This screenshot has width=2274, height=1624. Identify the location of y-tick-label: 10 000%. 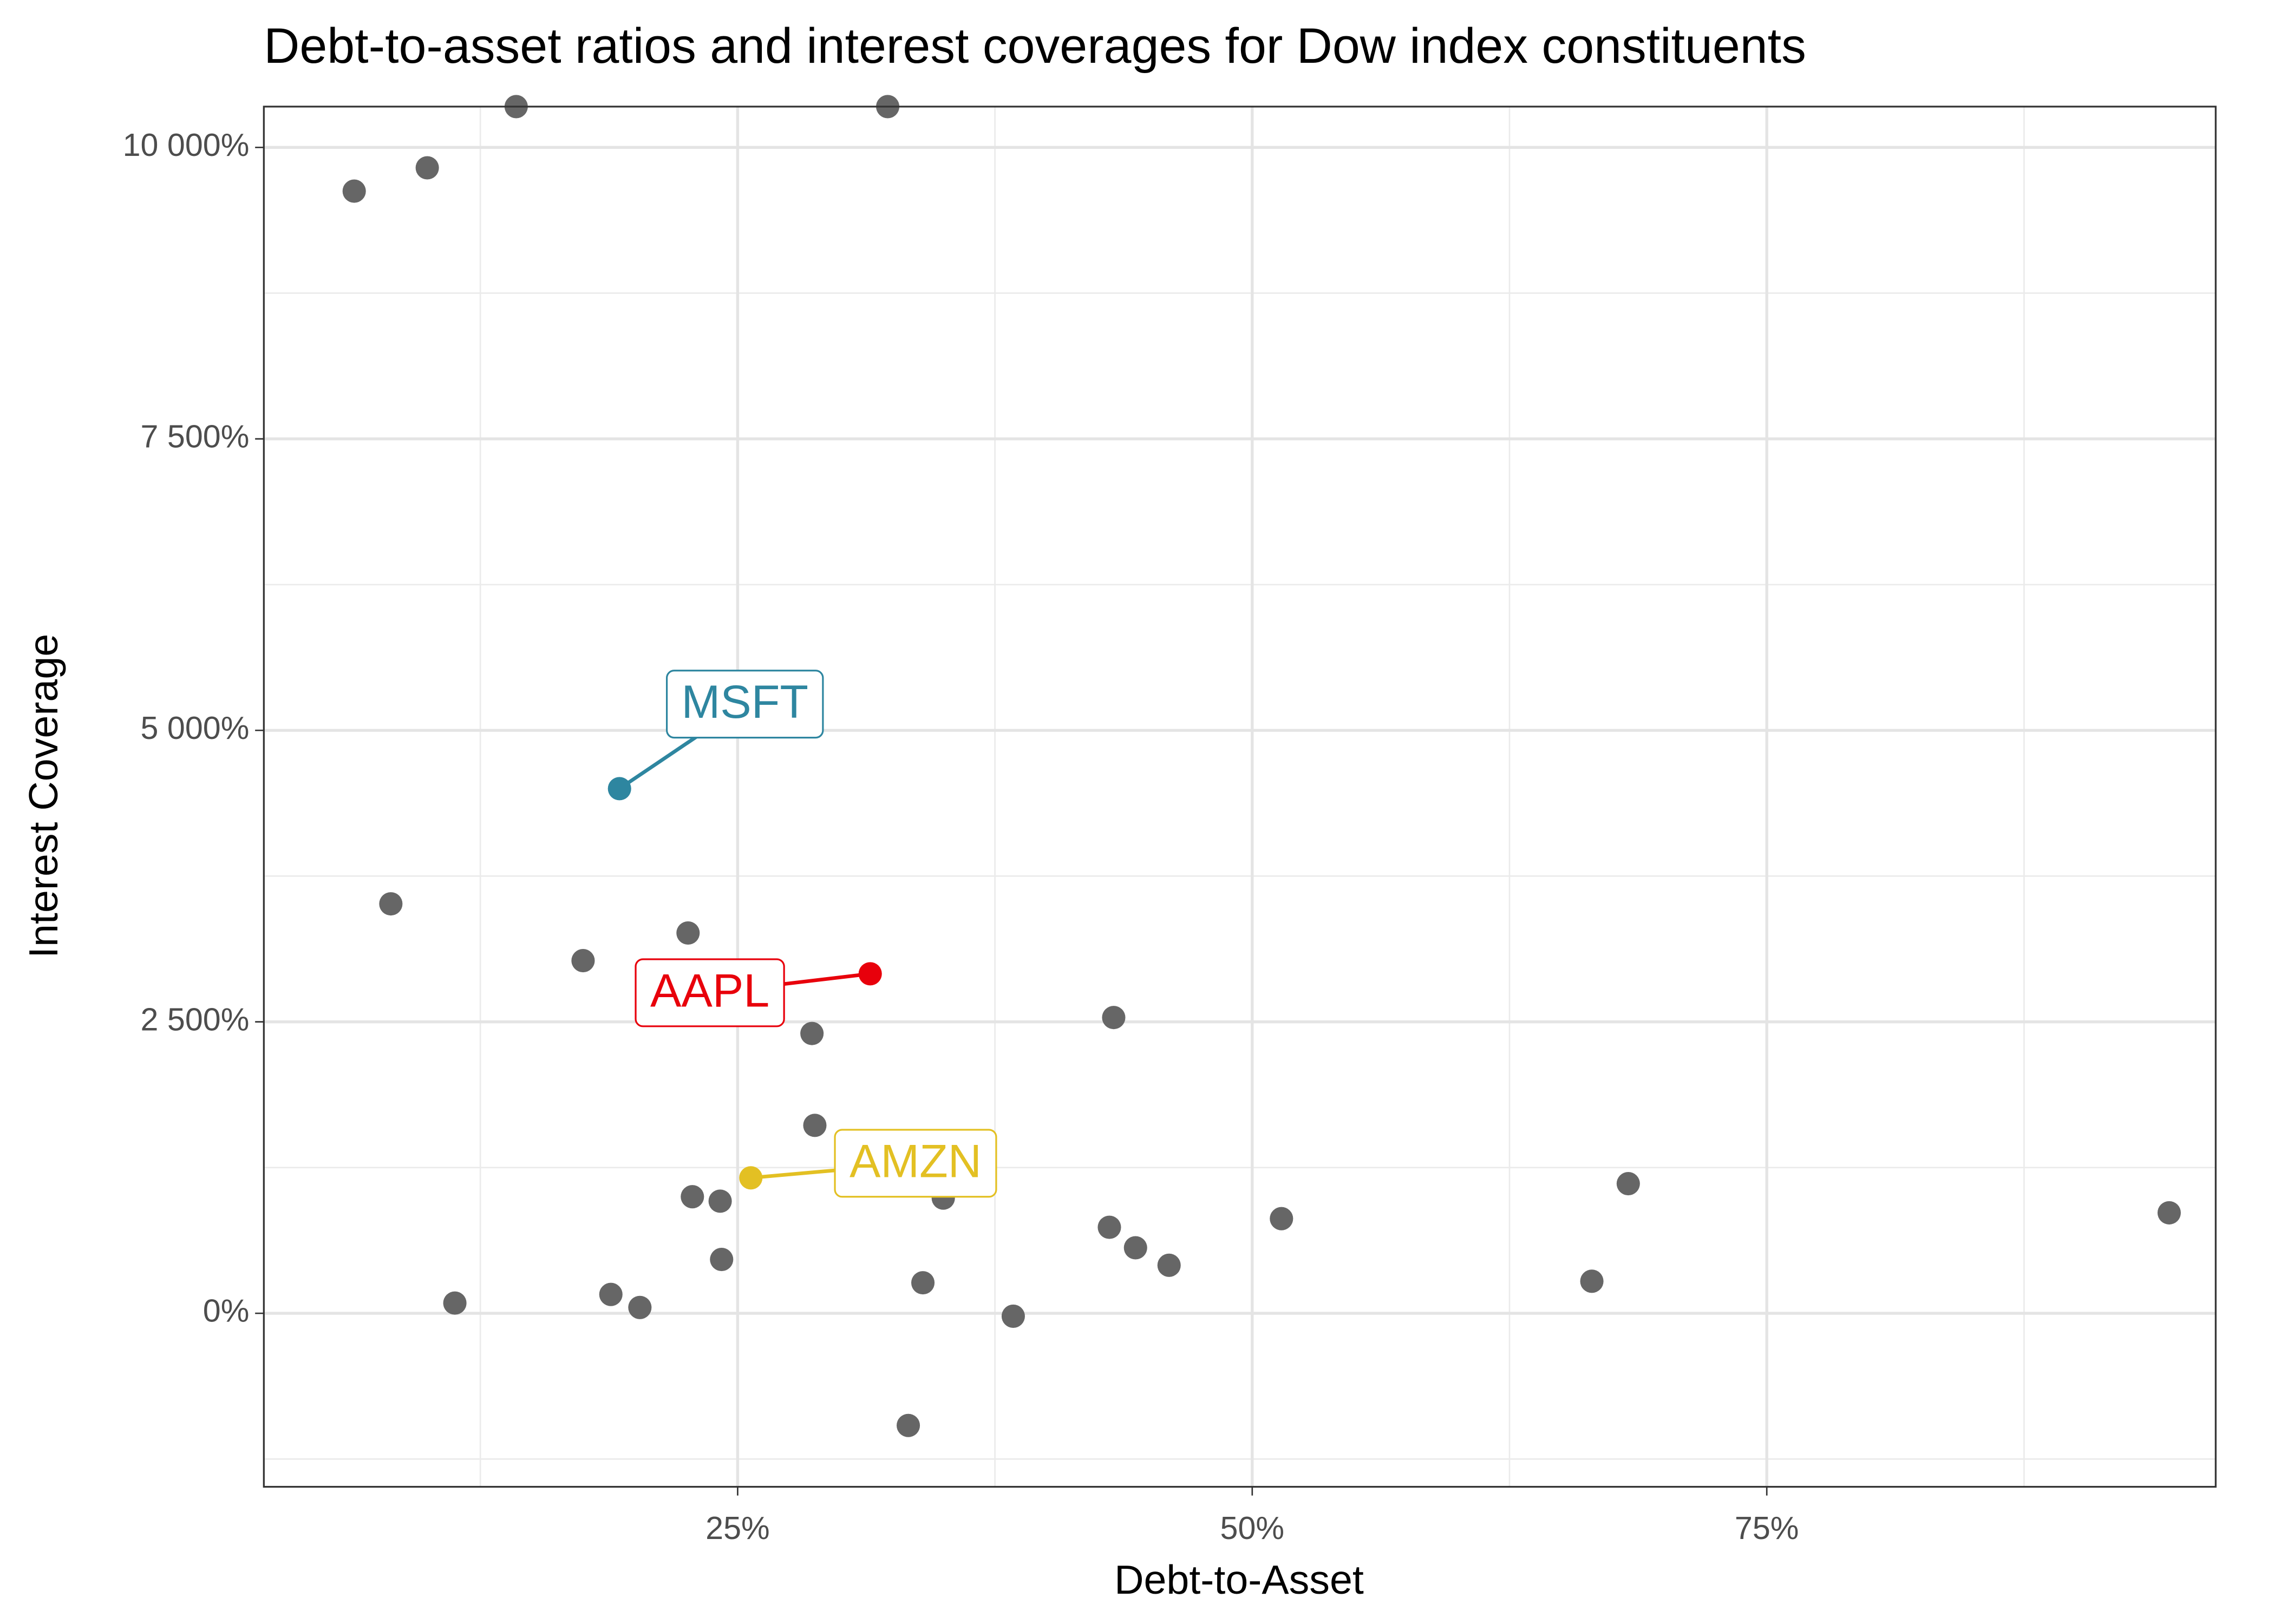
(187, 145).